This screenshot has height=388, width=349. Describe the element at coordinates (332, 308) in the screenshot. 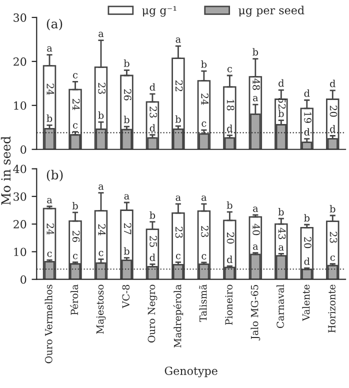

I see `x-tick-label: Horizonte` at that location.